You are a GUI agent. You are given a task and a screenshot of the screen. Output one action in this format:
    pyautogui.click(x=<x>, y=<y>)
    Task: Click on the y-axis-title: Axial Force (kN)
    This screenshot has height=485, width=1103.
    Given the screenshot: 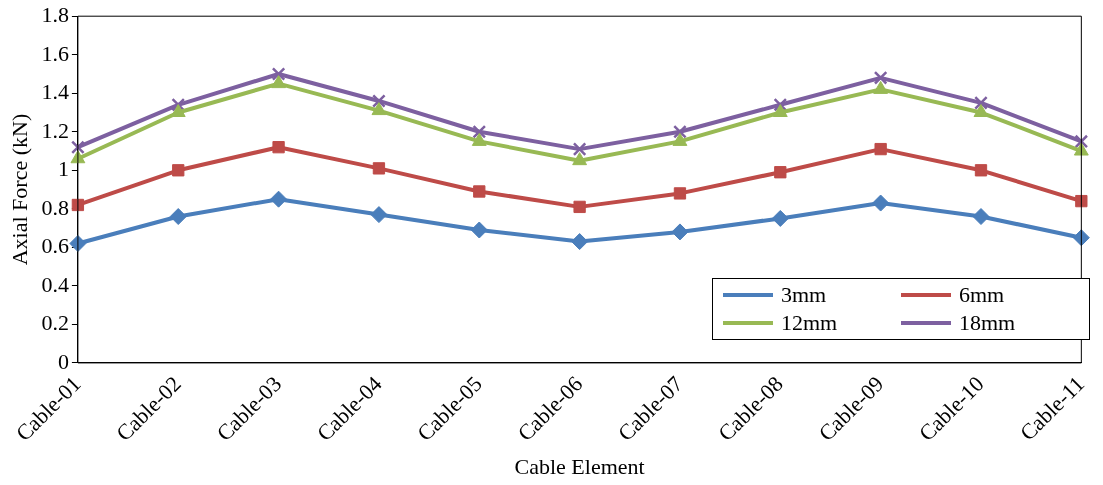 What is the action you would take?
    pyautogui.click(x=19, y=189)
    